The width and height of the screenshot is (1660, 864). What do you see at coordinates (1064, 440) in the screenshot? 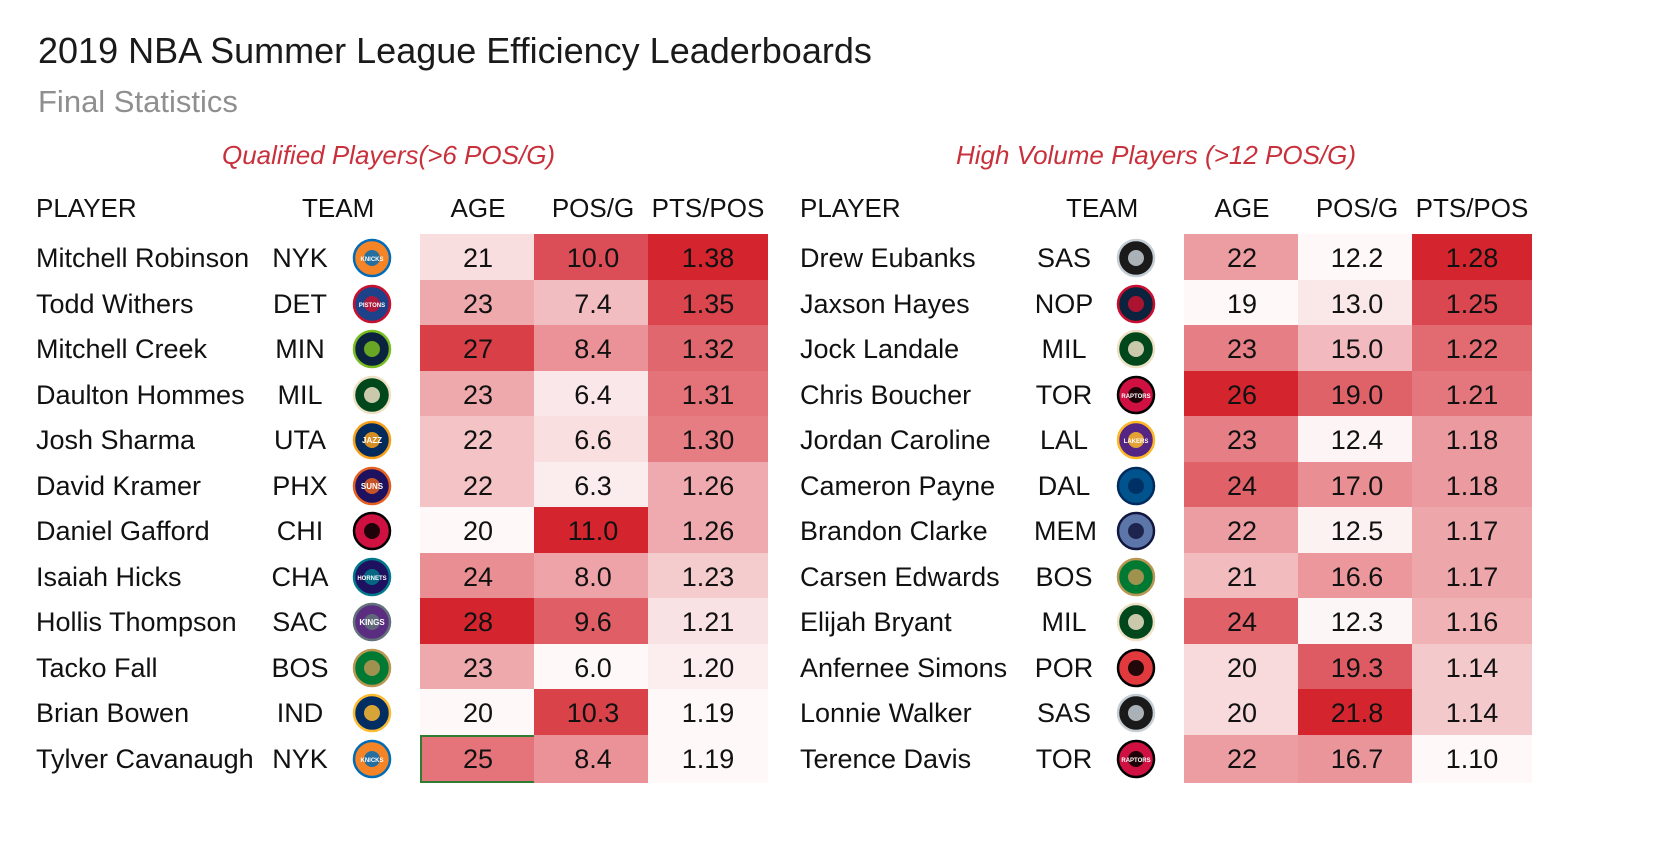
I see `team-code: LAL` at bounding box center [1064, 440].